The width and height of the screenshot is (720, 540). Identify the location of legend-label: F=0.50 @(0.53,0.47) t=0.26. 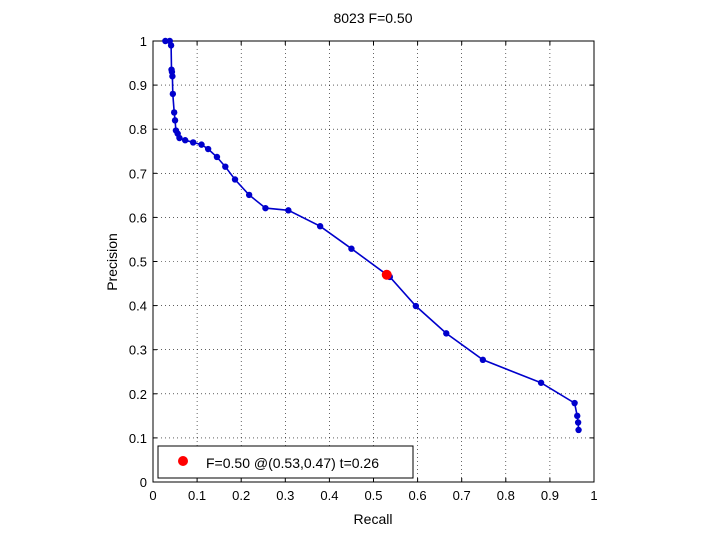
(292, 463).